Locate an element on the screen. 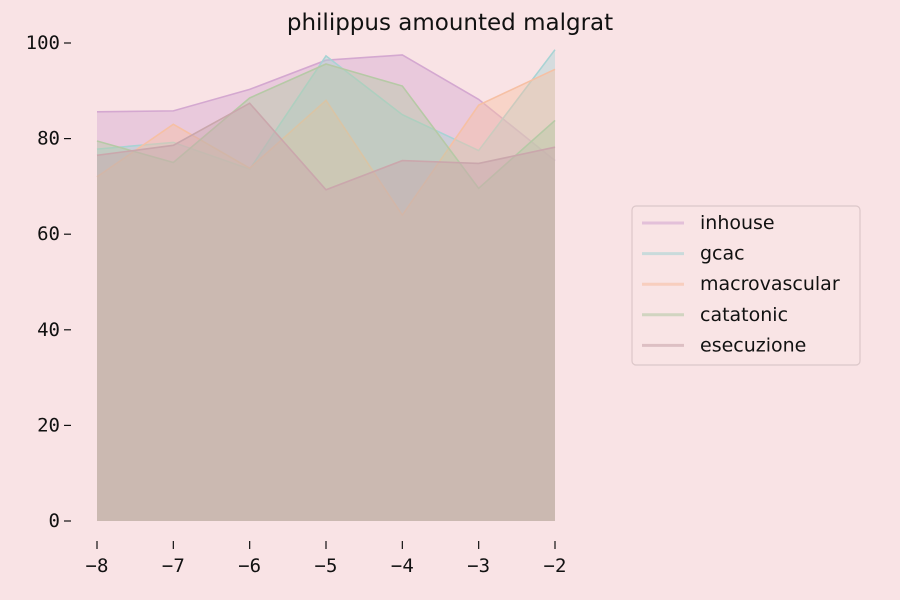  legend-label-gcac: gcac is located at coordinates (722, 254).